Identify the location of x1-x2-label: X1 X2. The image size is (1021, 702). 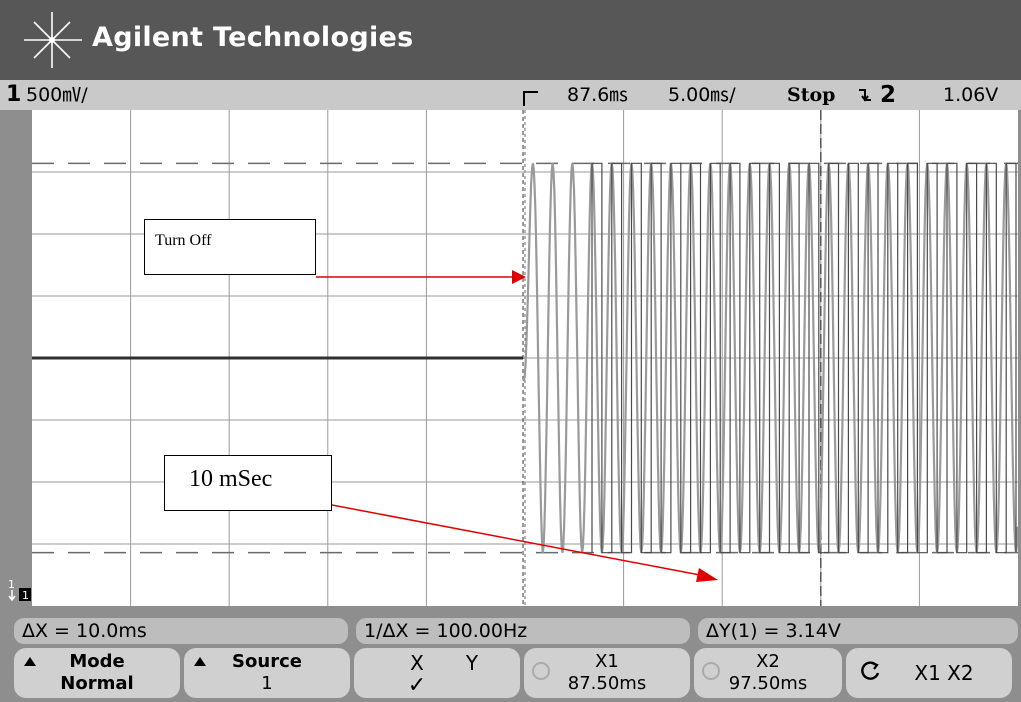
(944, 673).